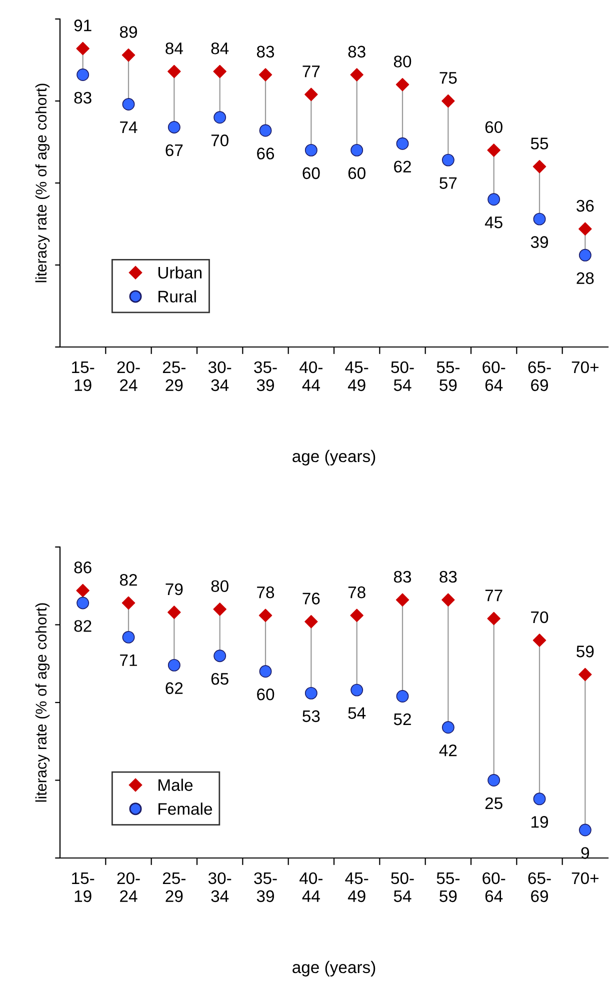  What do you see at coordinates (402, 719) in the screenshot?
I see `data-label: 52` at bounding box center [402, 719].